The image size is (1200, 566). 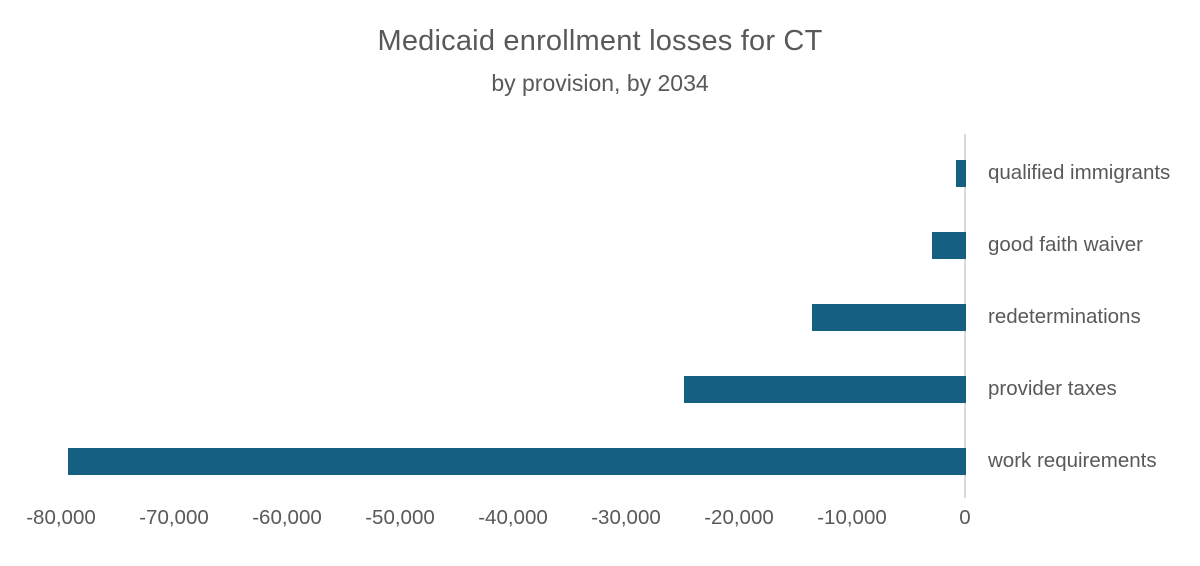 I want to click on x-tick-label: -10,000, so click(x=852, y=517).